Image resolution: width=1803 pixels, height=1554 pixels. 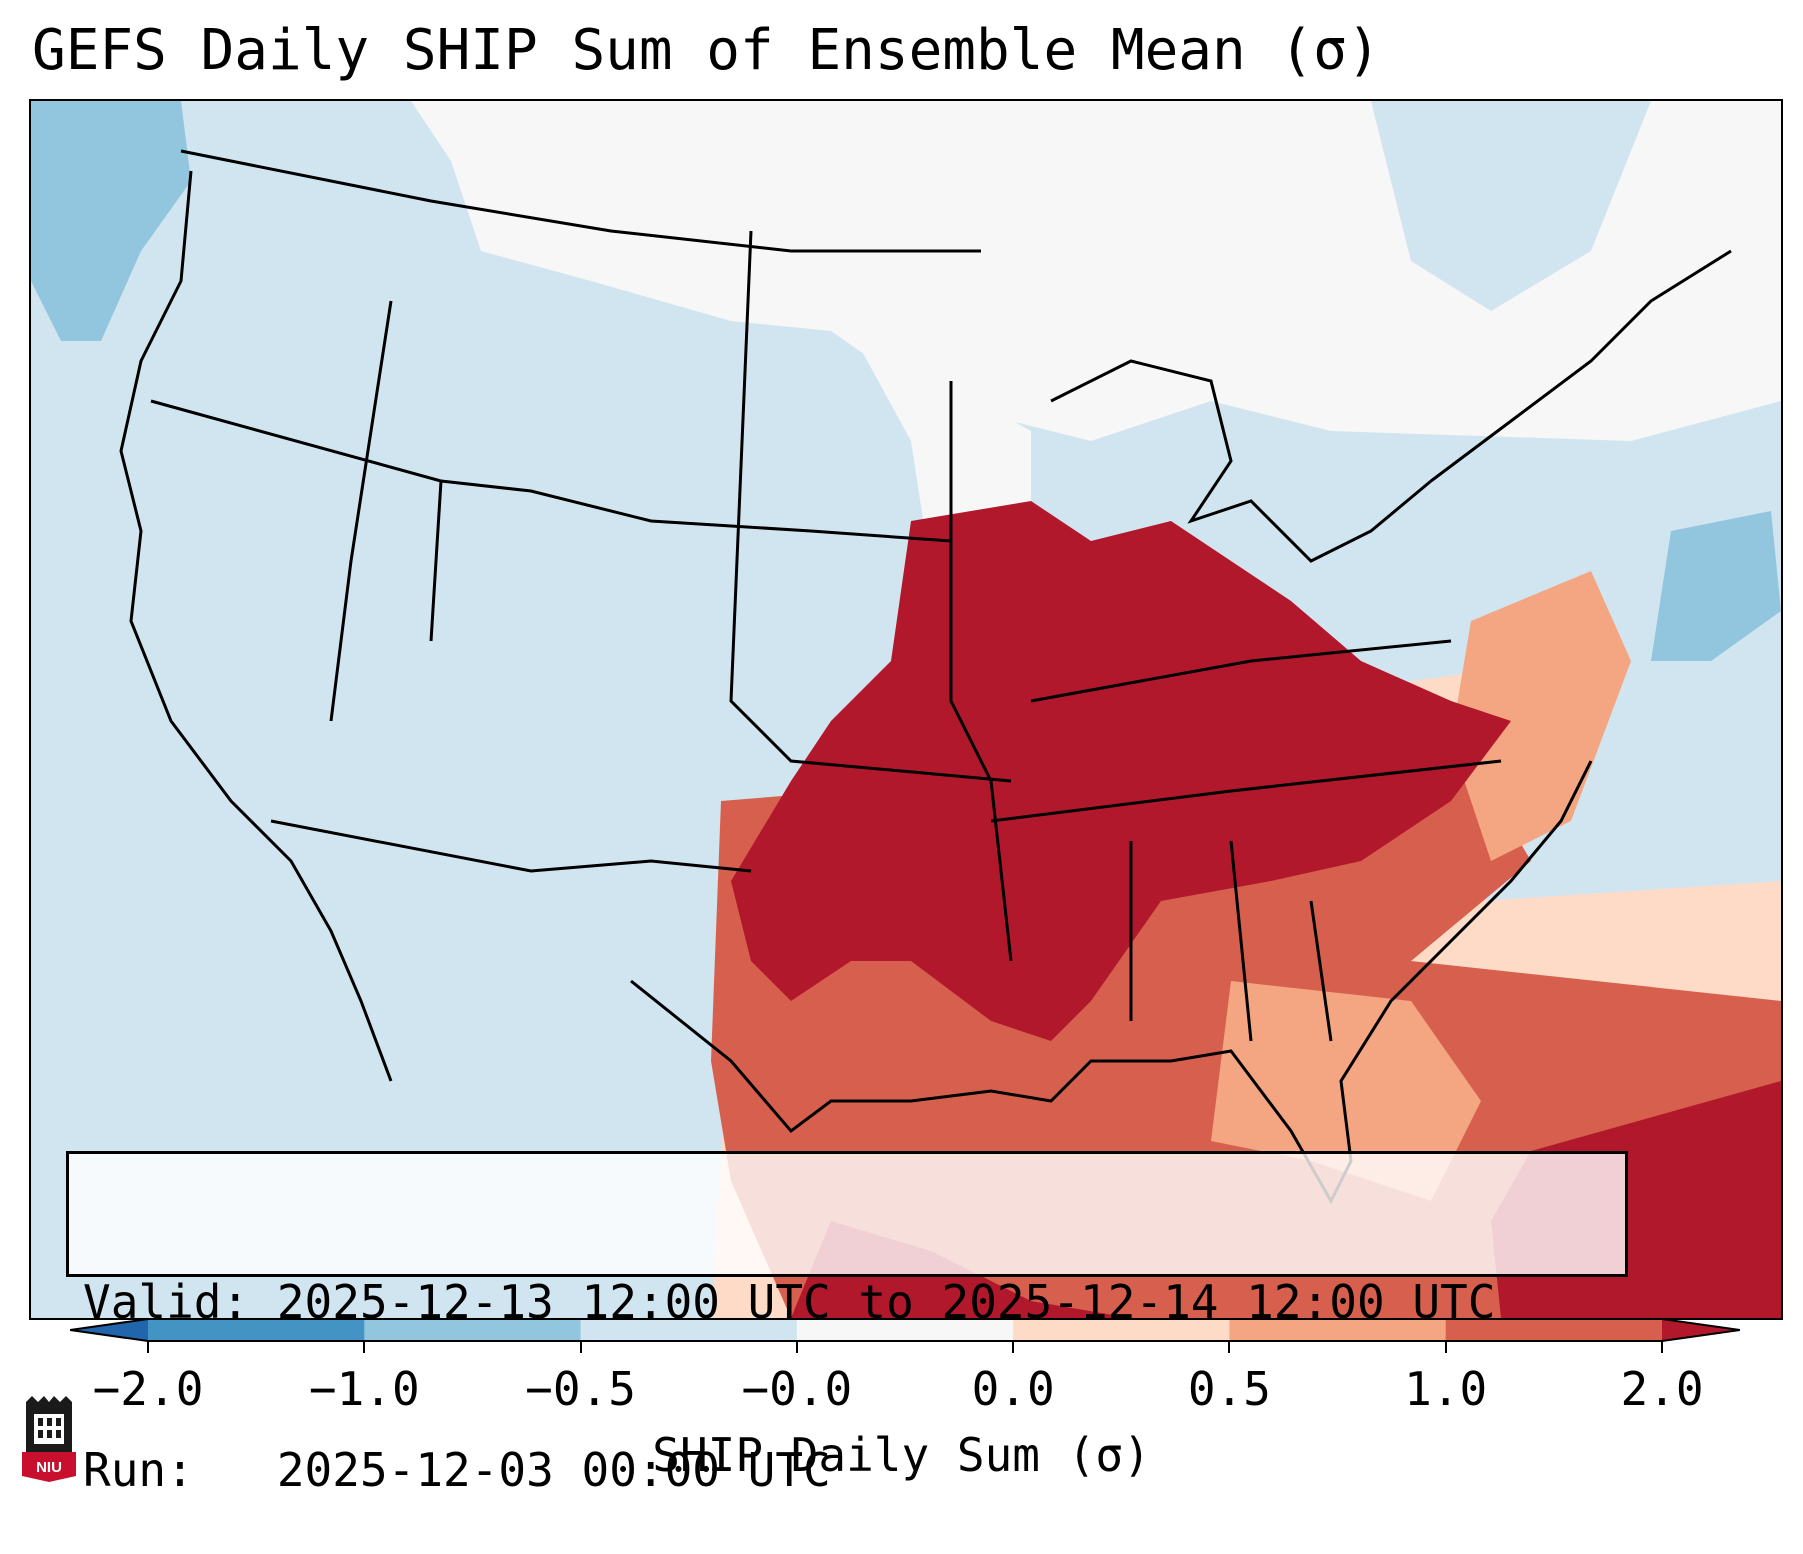 What do you see at coordinates (148, 1389) in the screenshot?
I see `colorbar-tick-label: −2.0` at bounding box center [148, 1389].